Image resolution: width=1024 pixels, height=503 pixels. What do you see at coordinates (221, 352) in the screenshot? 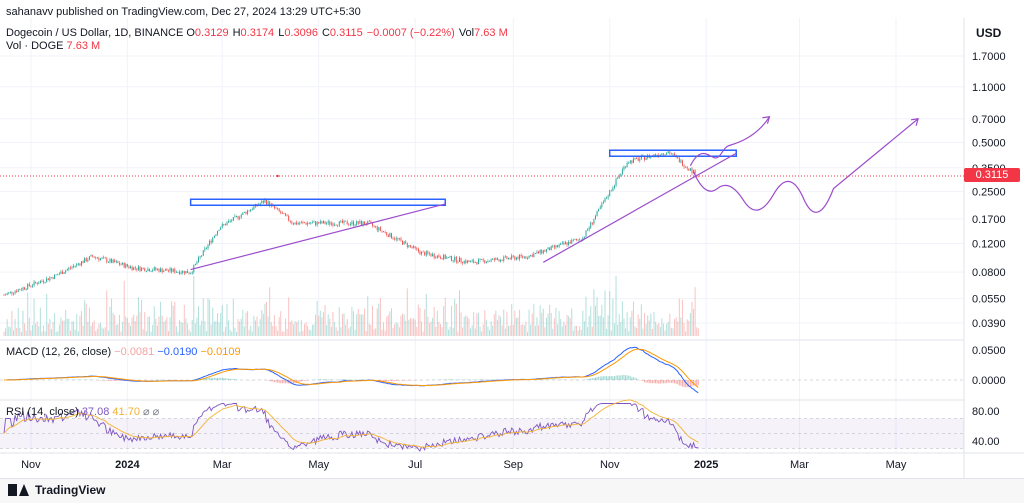
I see `macd-signal-value: −0.0109` at bounding box center [221, 352].